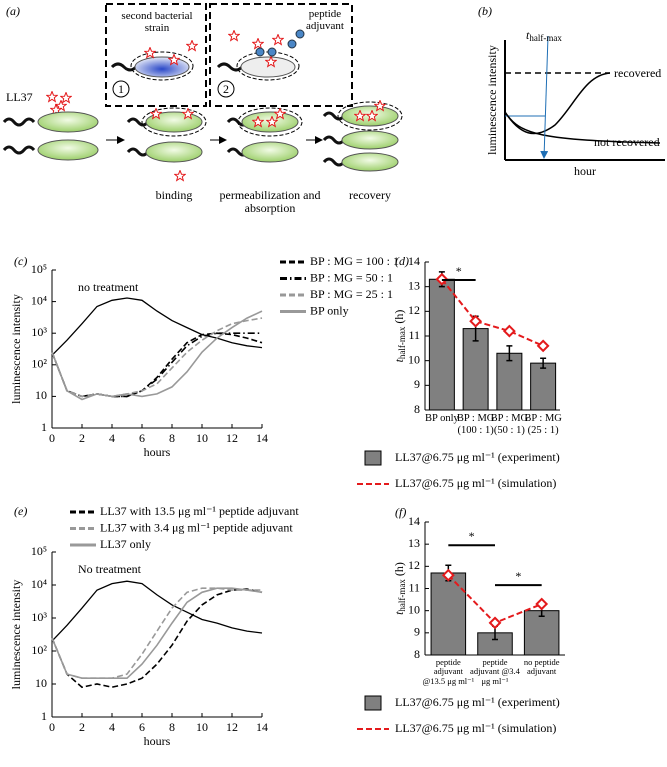  I want to click on panel-label: (c), so click(20, 261).